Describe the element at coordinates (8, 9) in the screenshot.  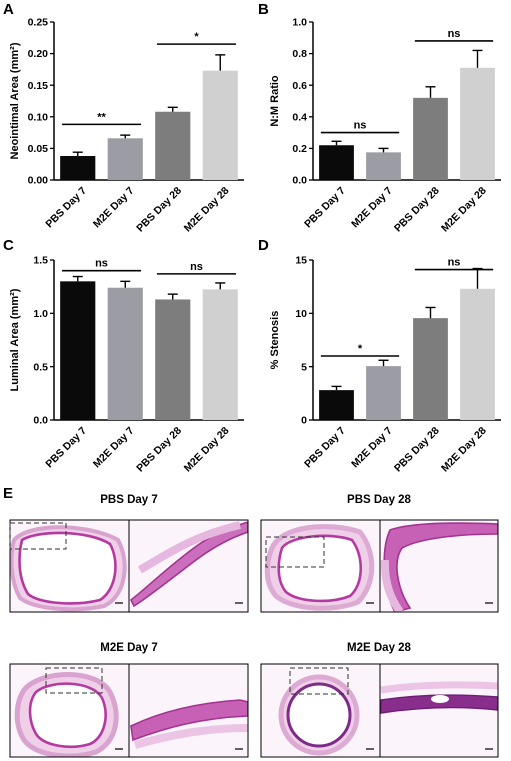
I see `panel-letter-a: A` at that location.